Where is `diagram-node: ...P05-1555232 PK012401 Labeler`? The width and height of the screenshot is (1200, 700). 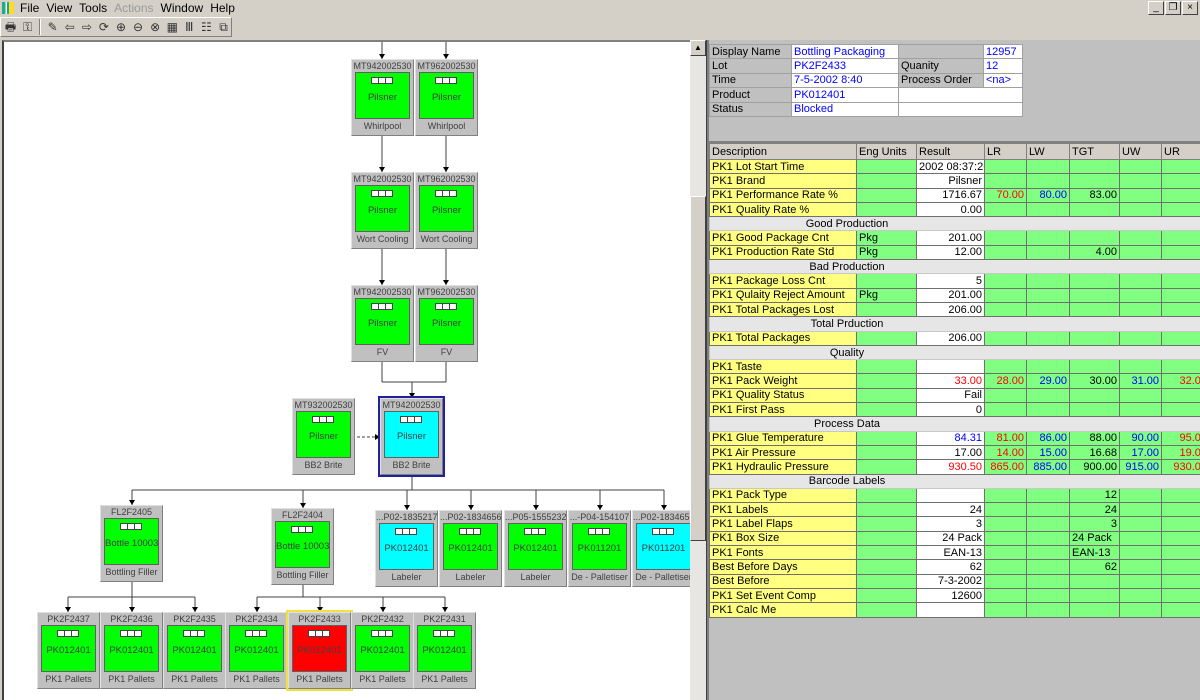
diagram-node: ...P05-1555232 PK012401 Labeler is located at coordinates (535, 548).